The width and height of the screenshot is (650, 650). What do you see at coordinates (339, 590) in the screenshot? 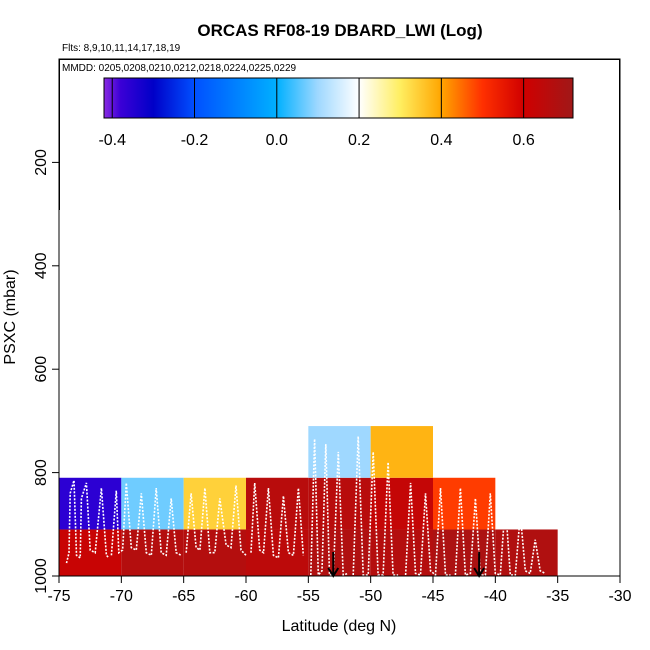
I see `x-axis: -75 -70 -65 -60 -55 -50 -45 -40 -35 -30` at bounding box center [339, 590].